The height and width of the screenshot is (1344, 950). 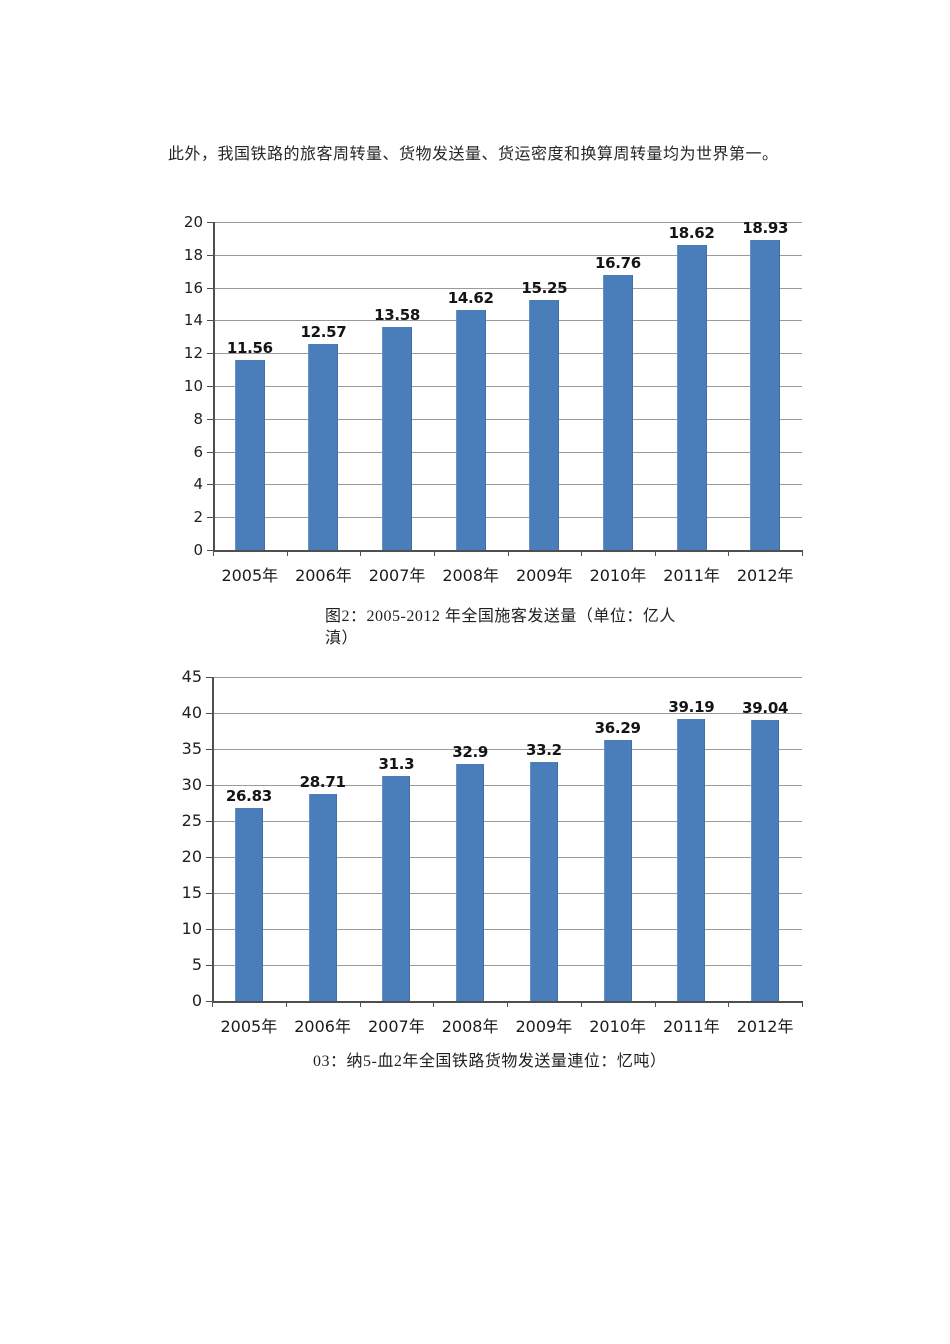 What do you see at coordinates (523, 1062) in the screenshot?
I see `freight-chart-caption: 03：纳5-血2年全国铁路货物发送量連位：忆吨）` at bounding box center [523, 1062].